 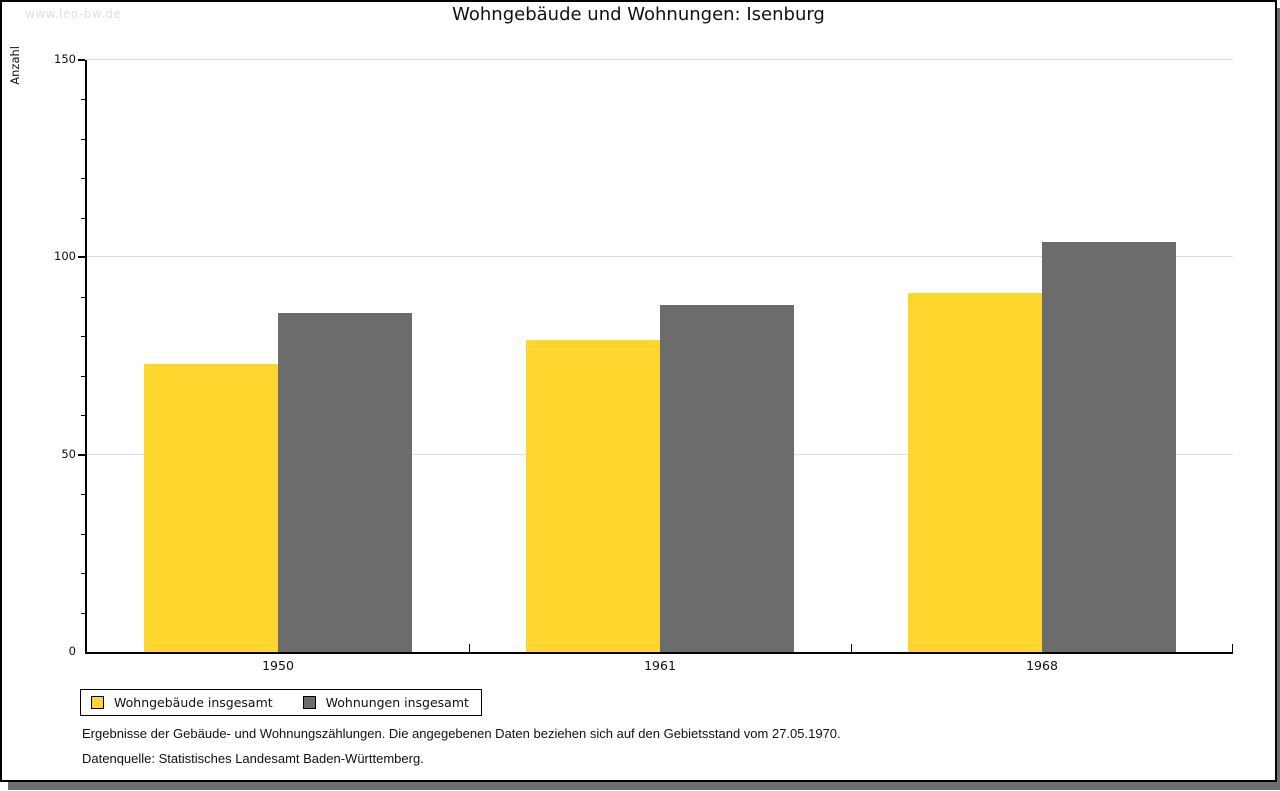 What do you see at coordinates (278, 665) in the screenshot?
I see `x-axis-tick-label: 1950` at bounding box center [278, 665].